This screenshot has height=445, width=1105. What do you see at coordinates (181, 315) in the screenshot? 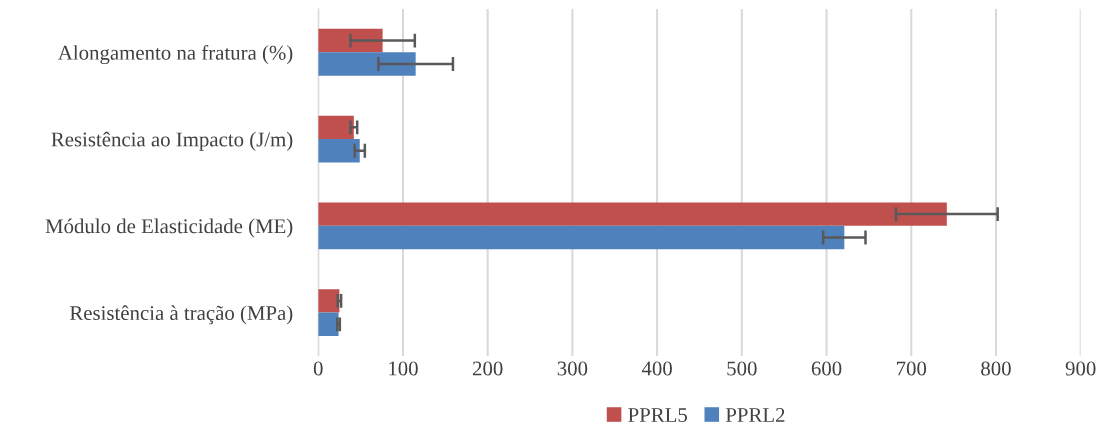
I see `y-tick-label: Resistência à tração (MPa)` at bounding box center [181, 315].